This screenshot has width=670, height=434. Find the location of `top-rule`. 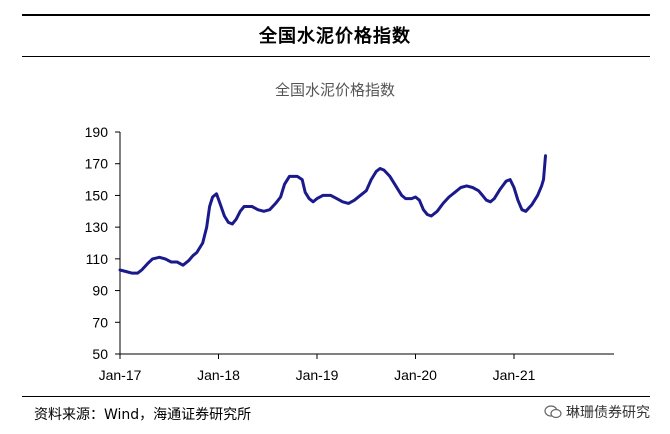

top-rule is located at coordinates (336, 15).